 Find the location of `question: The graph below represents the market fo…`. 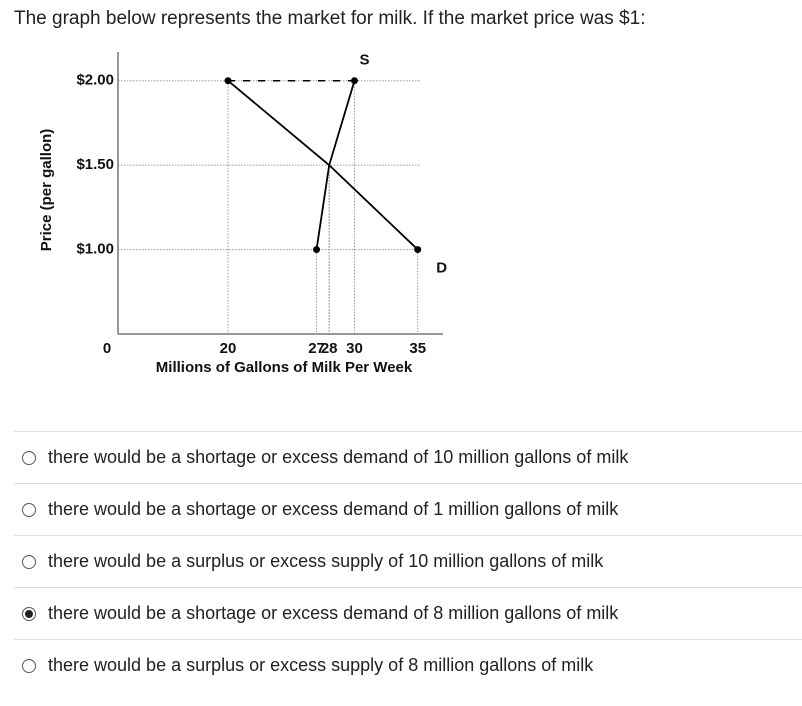

question: The graph below represents the market fo… is located at coordinates (330, 18).